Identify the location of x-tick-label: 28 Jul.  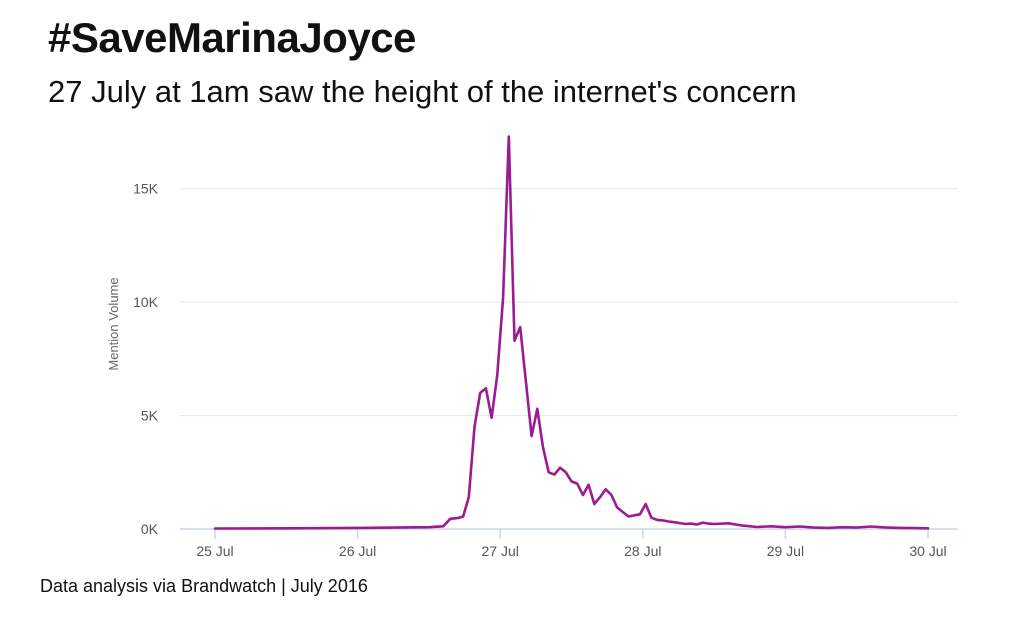
(642, 551).